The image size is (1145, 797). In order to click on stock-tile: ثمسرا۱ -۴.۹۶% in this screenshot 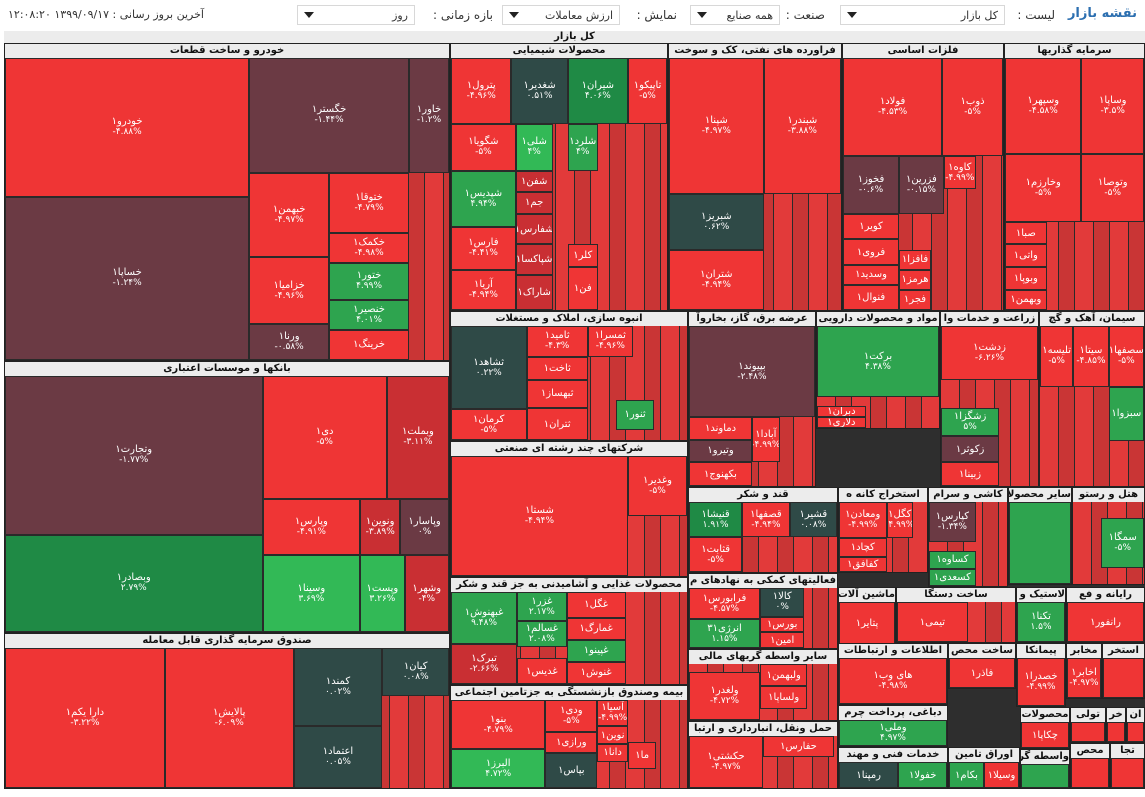, I will do `click(610, 341)`.